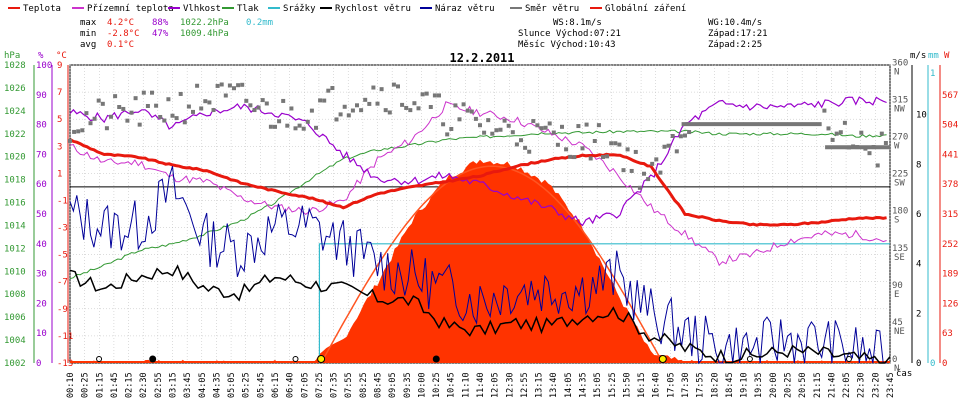  I want to click on tick-direction-label: E, so click(896, 295).